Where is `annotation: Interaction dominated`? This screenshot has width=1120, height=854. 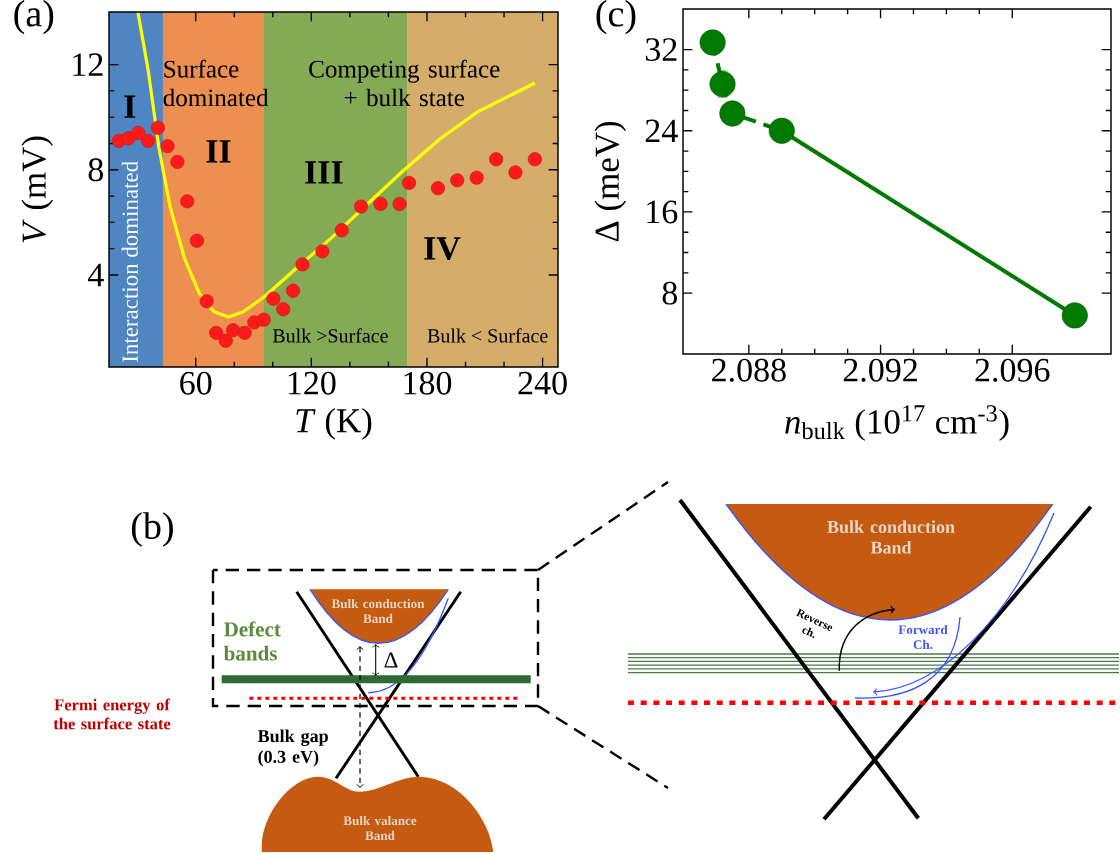
annotation: Interaction dominated is located at coordinates (129, 261).